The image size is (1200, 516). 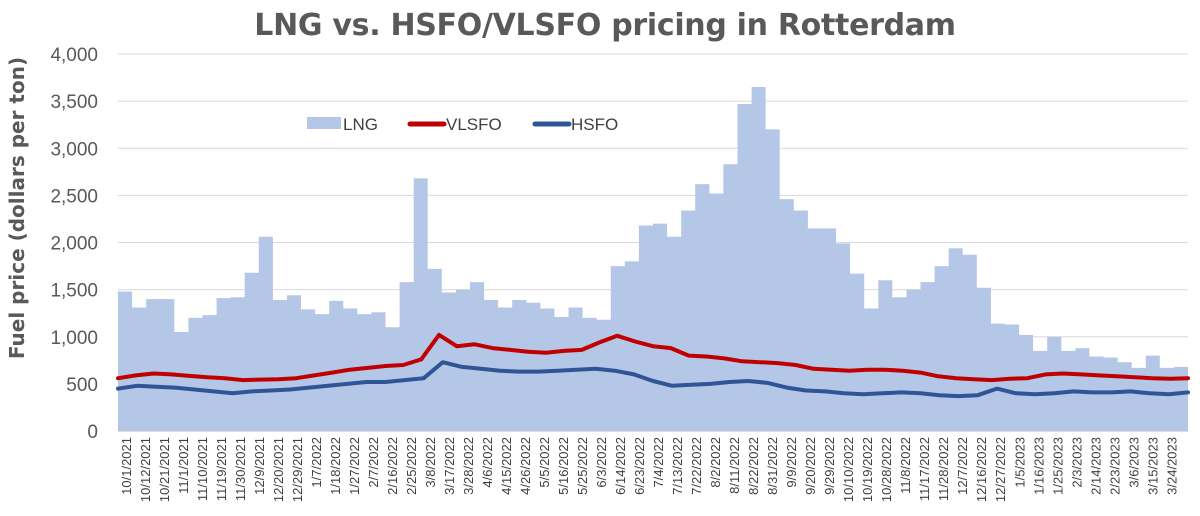 What do you see at coordinates (791, 462) in the screenshot?
I see `x-tick-label: 9/9/2022` at bounding box center [791, 462].